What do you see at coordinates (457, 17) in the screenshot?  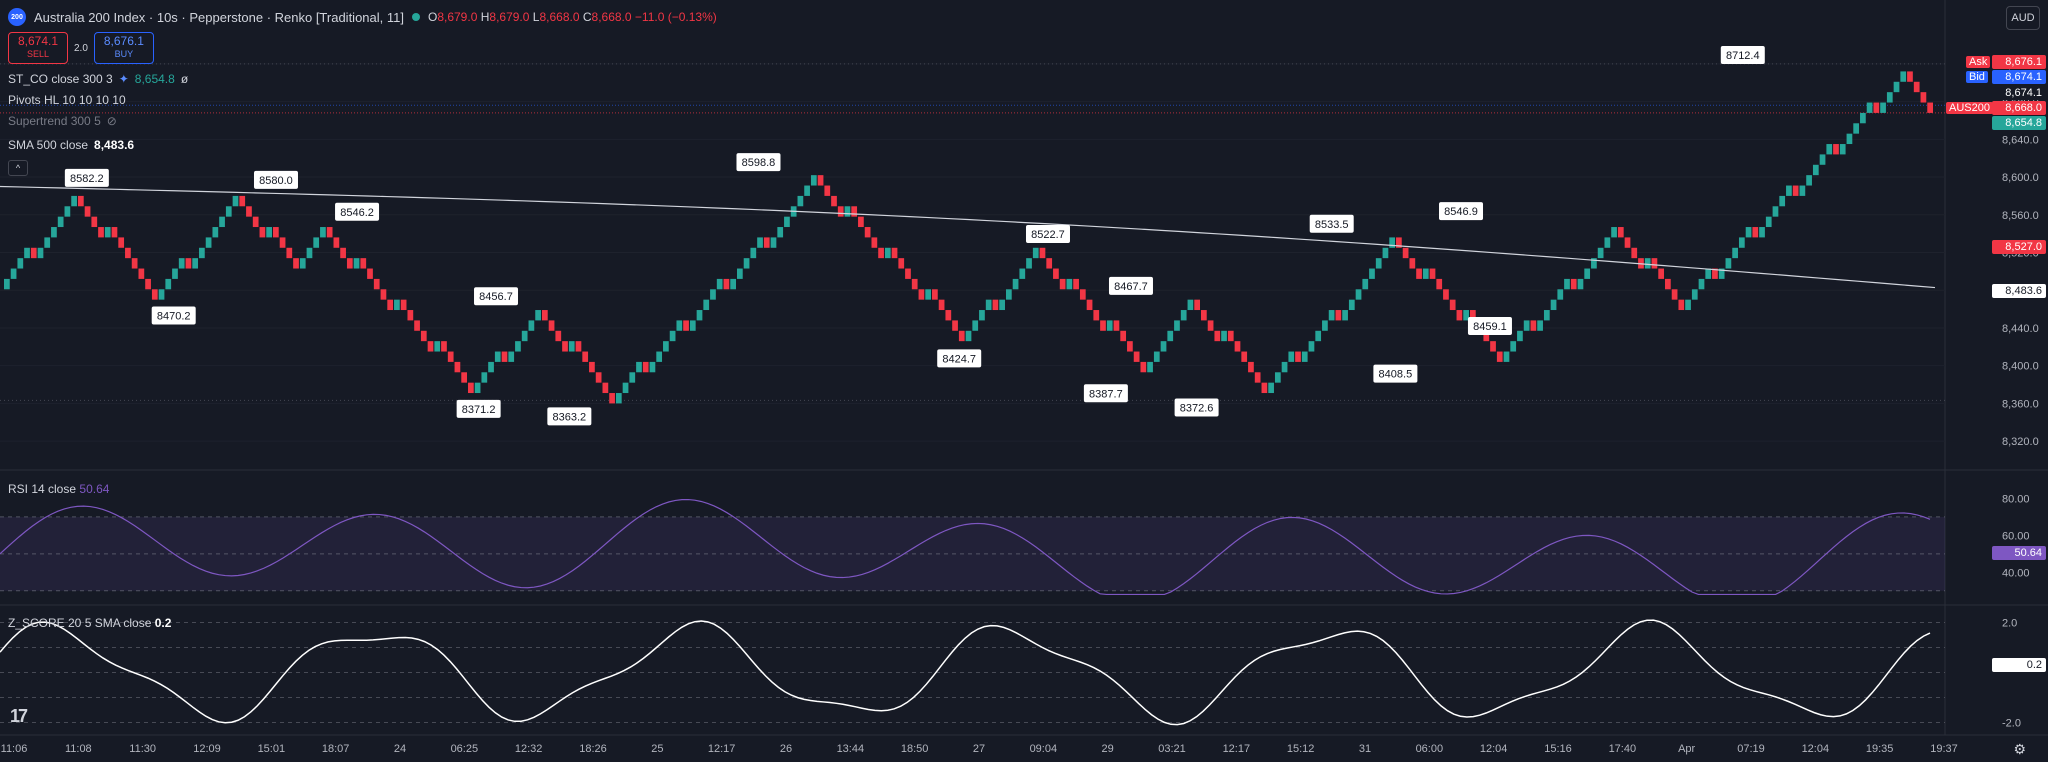 I see `open-value: 8,679.0` at bounding box center [457, 17].